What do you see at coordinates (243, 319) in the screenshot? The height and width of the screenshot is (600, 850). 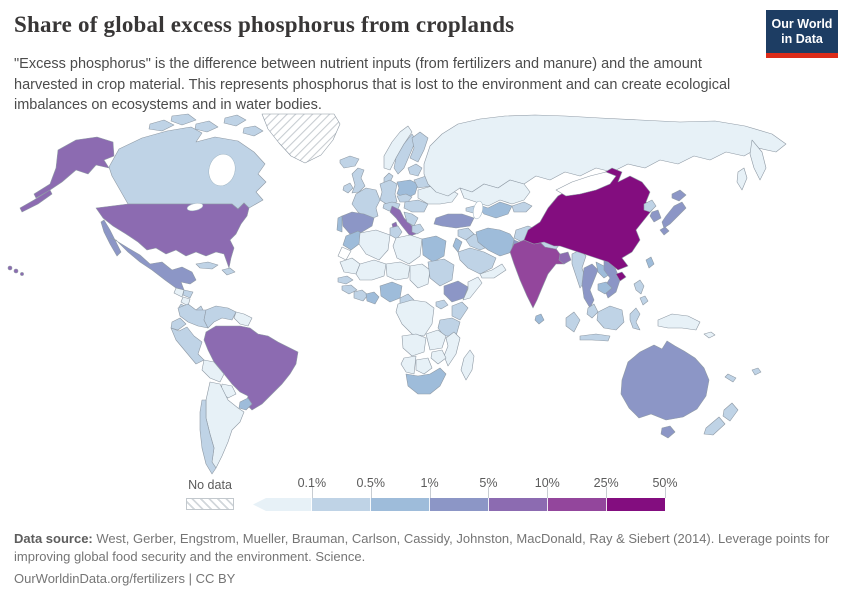 I see `country-guyanas` at bounding box center [243, 319].